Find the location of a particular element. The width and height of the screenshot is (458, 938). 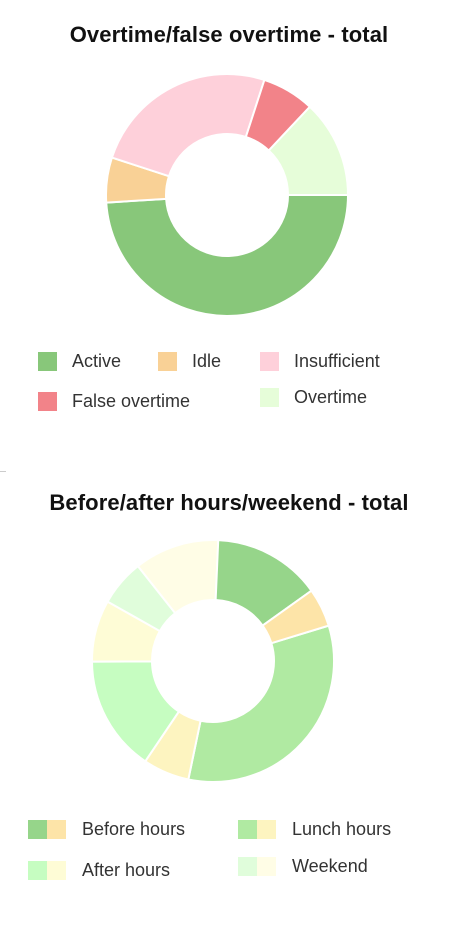

legend-item-after-hours: After hours is located at coordinates (99, 870).